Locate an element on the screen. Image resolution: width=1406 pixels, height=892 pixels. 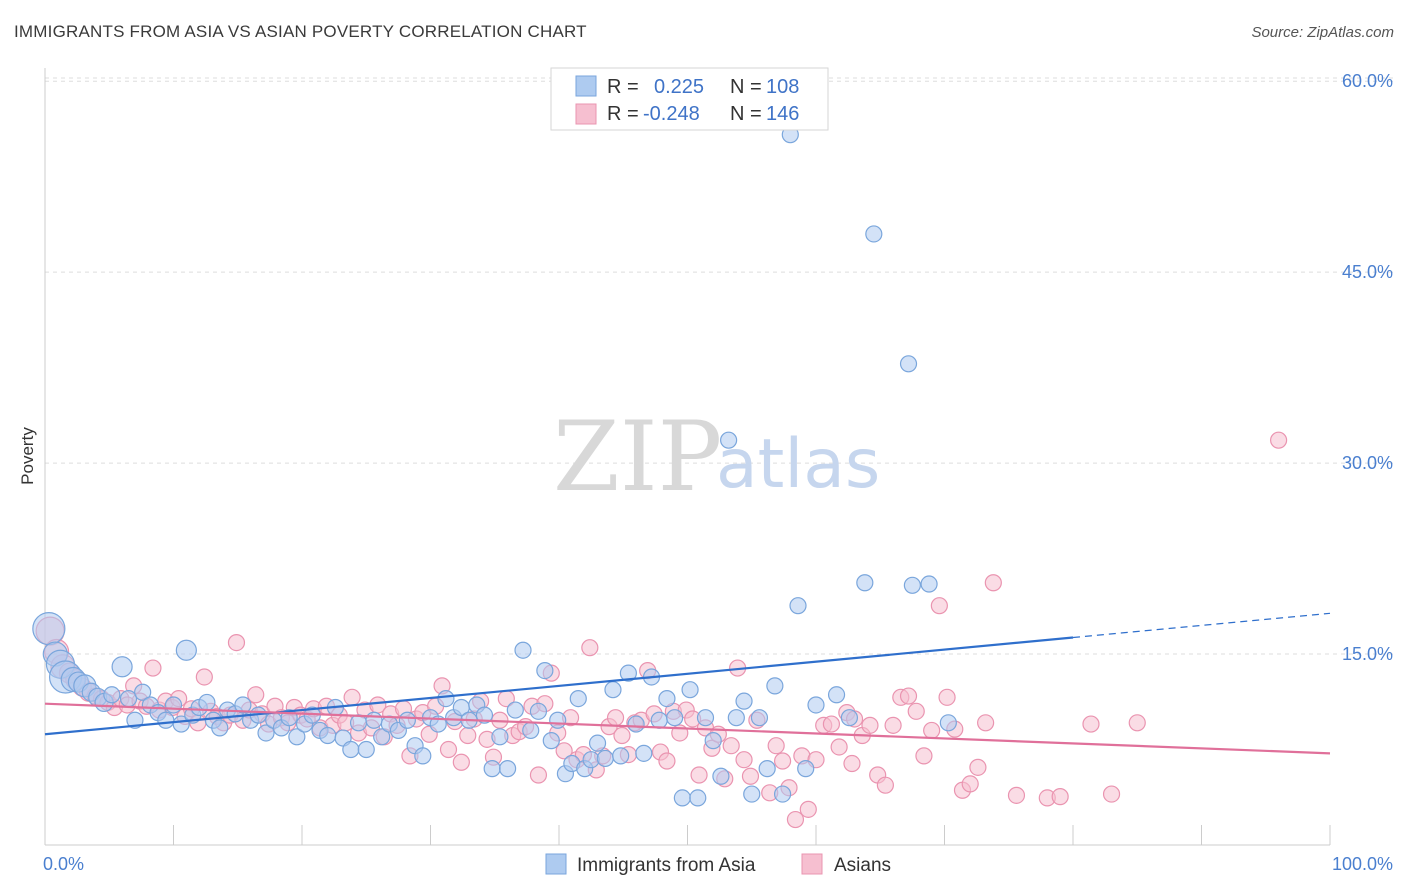
legend-n-label: N = is located at coordinates (746, 114).